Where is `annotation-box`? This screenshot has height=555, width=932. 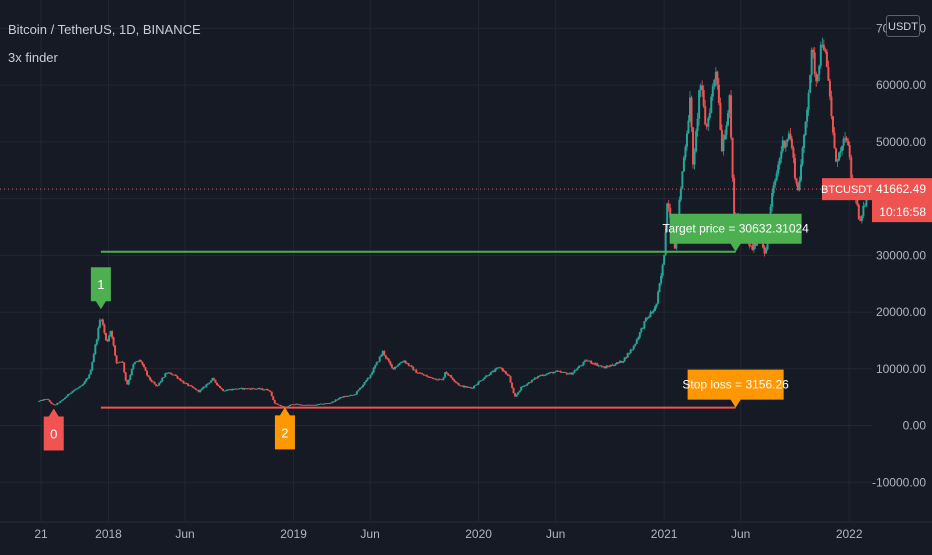
annotation-box is located at coordinates (735, 388).